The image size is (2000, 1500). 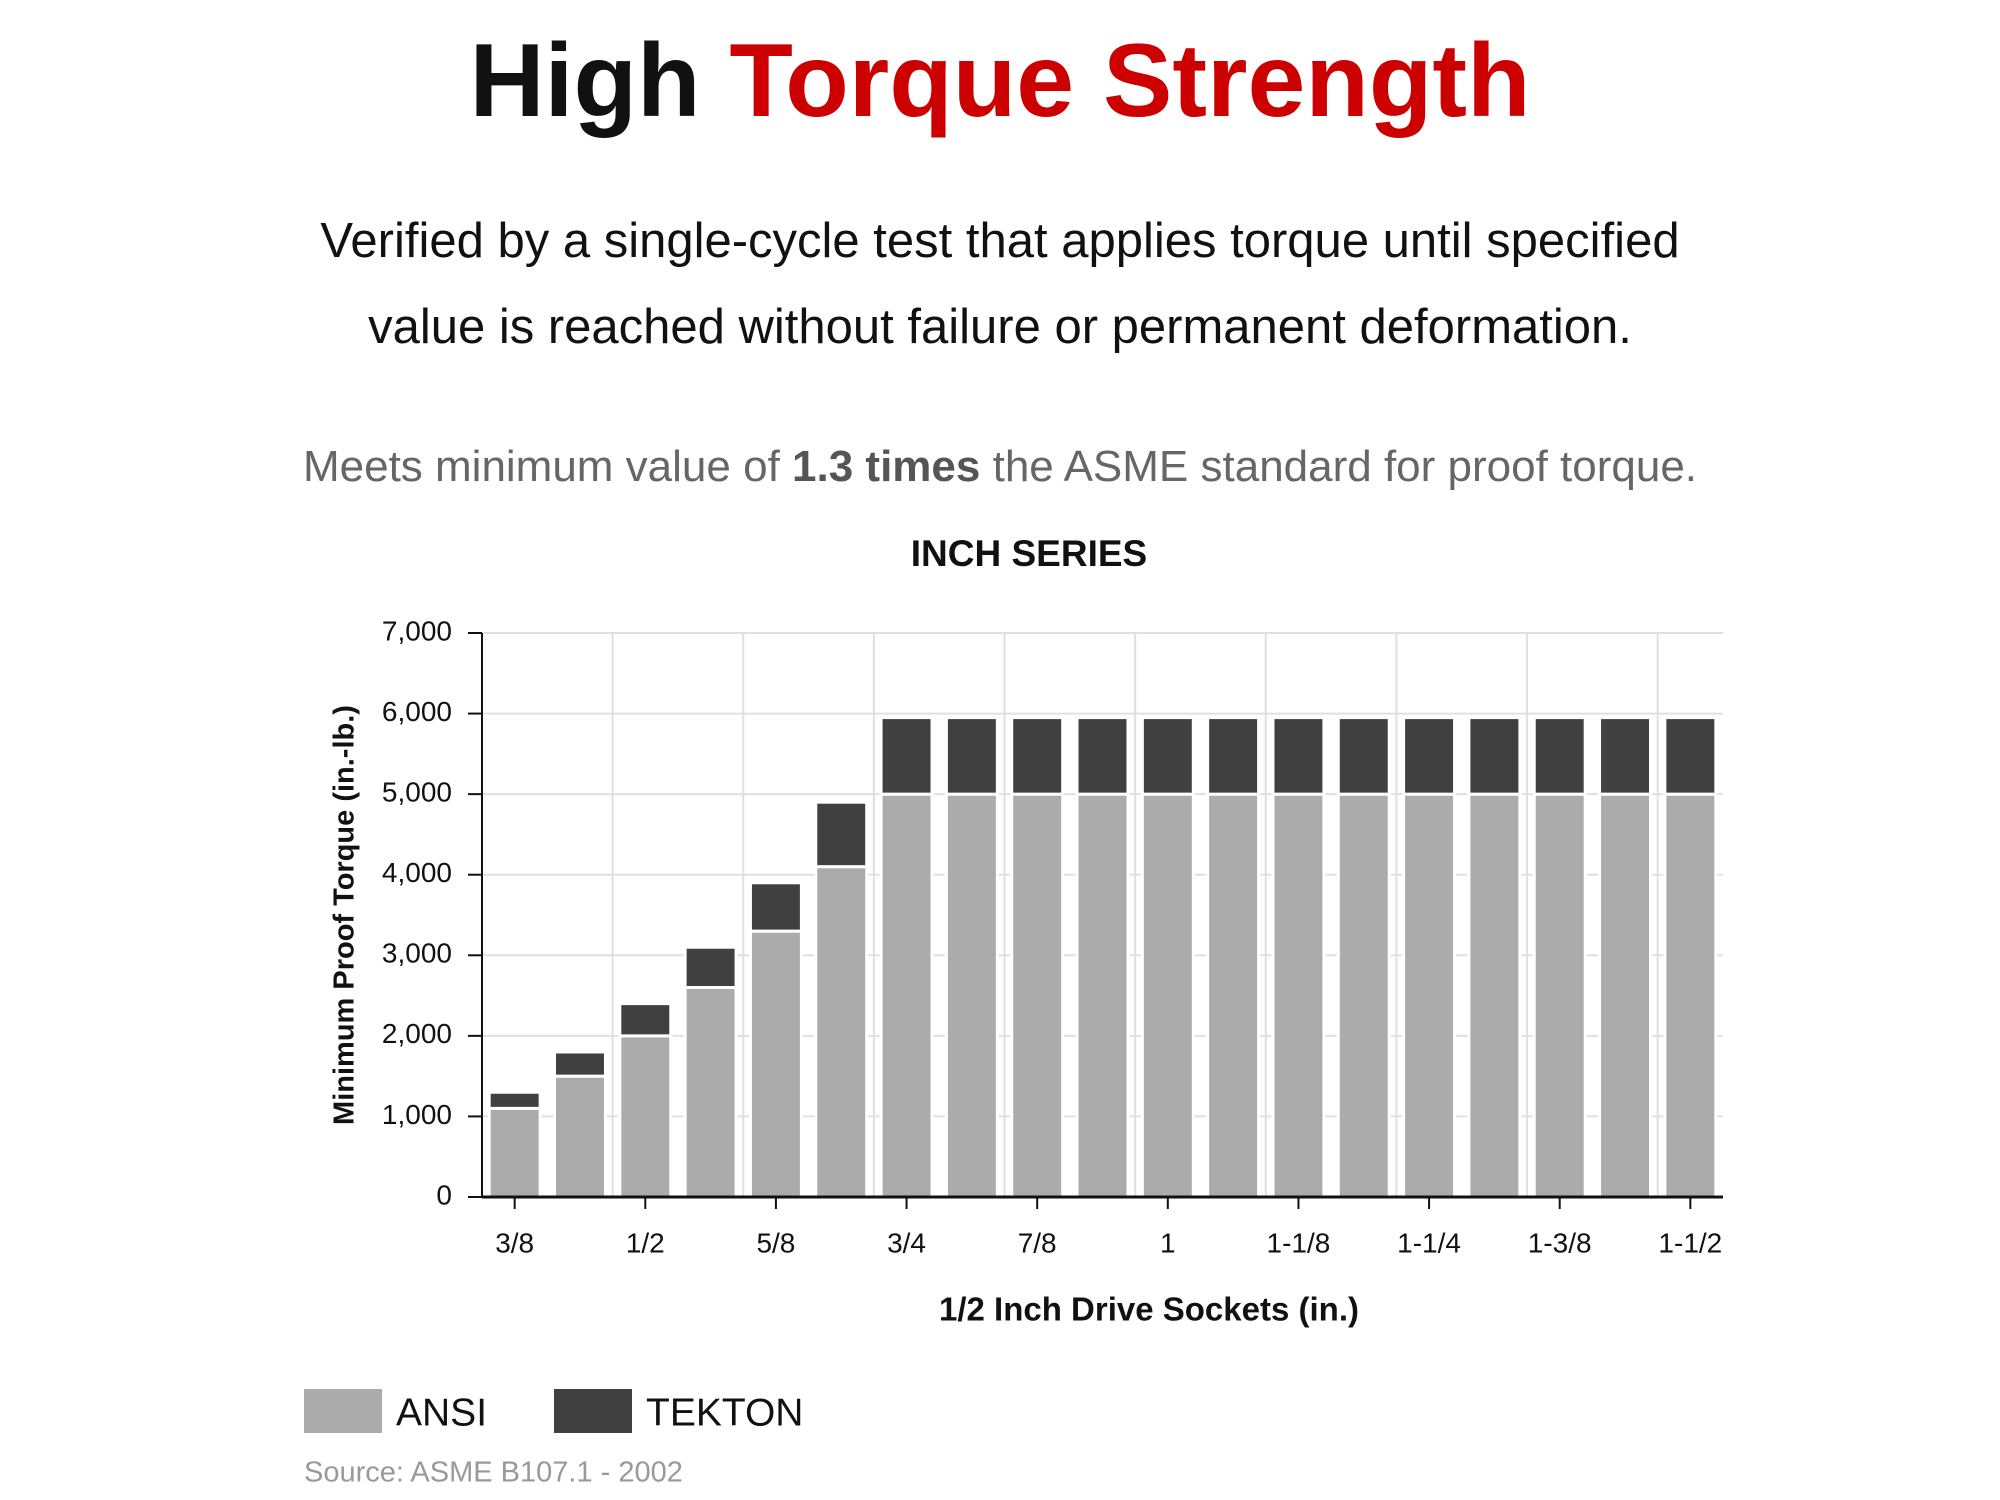 What do you see at coordinates (493, 1473) in the screenshot?
I see `source: Source: ASME B107.1 - 2002` at bounding box center [493, 1473].